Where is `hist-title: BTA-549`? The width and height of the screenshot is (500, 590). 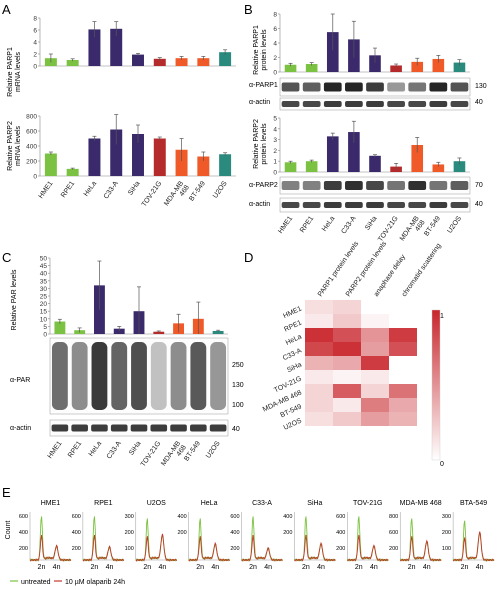 hist-title: BTA-549 is located at coordinates (473, 503).